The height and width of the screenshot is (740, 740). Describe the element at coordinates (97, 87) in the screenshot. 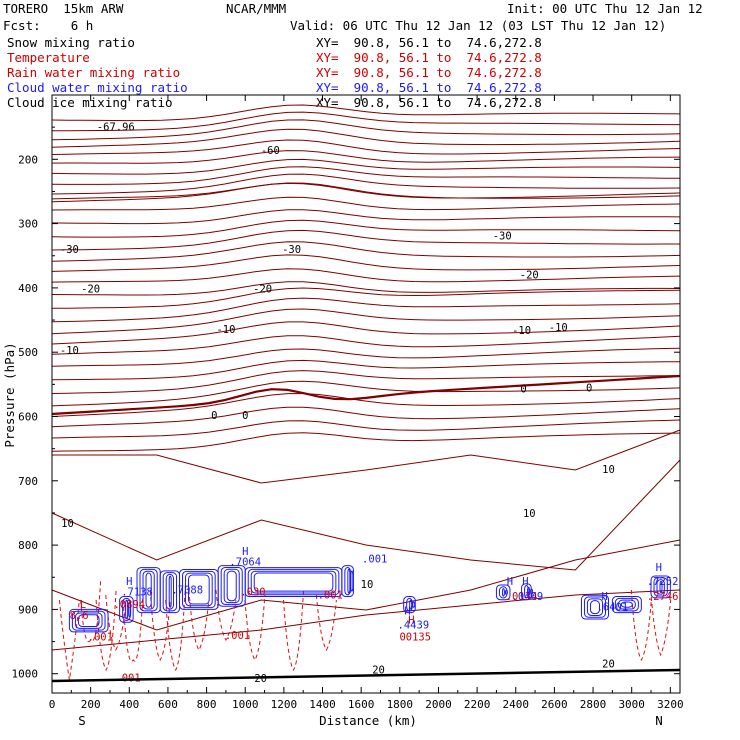

I see `legend-cloudwater-label: Cloud water mixing ratio` at that location.